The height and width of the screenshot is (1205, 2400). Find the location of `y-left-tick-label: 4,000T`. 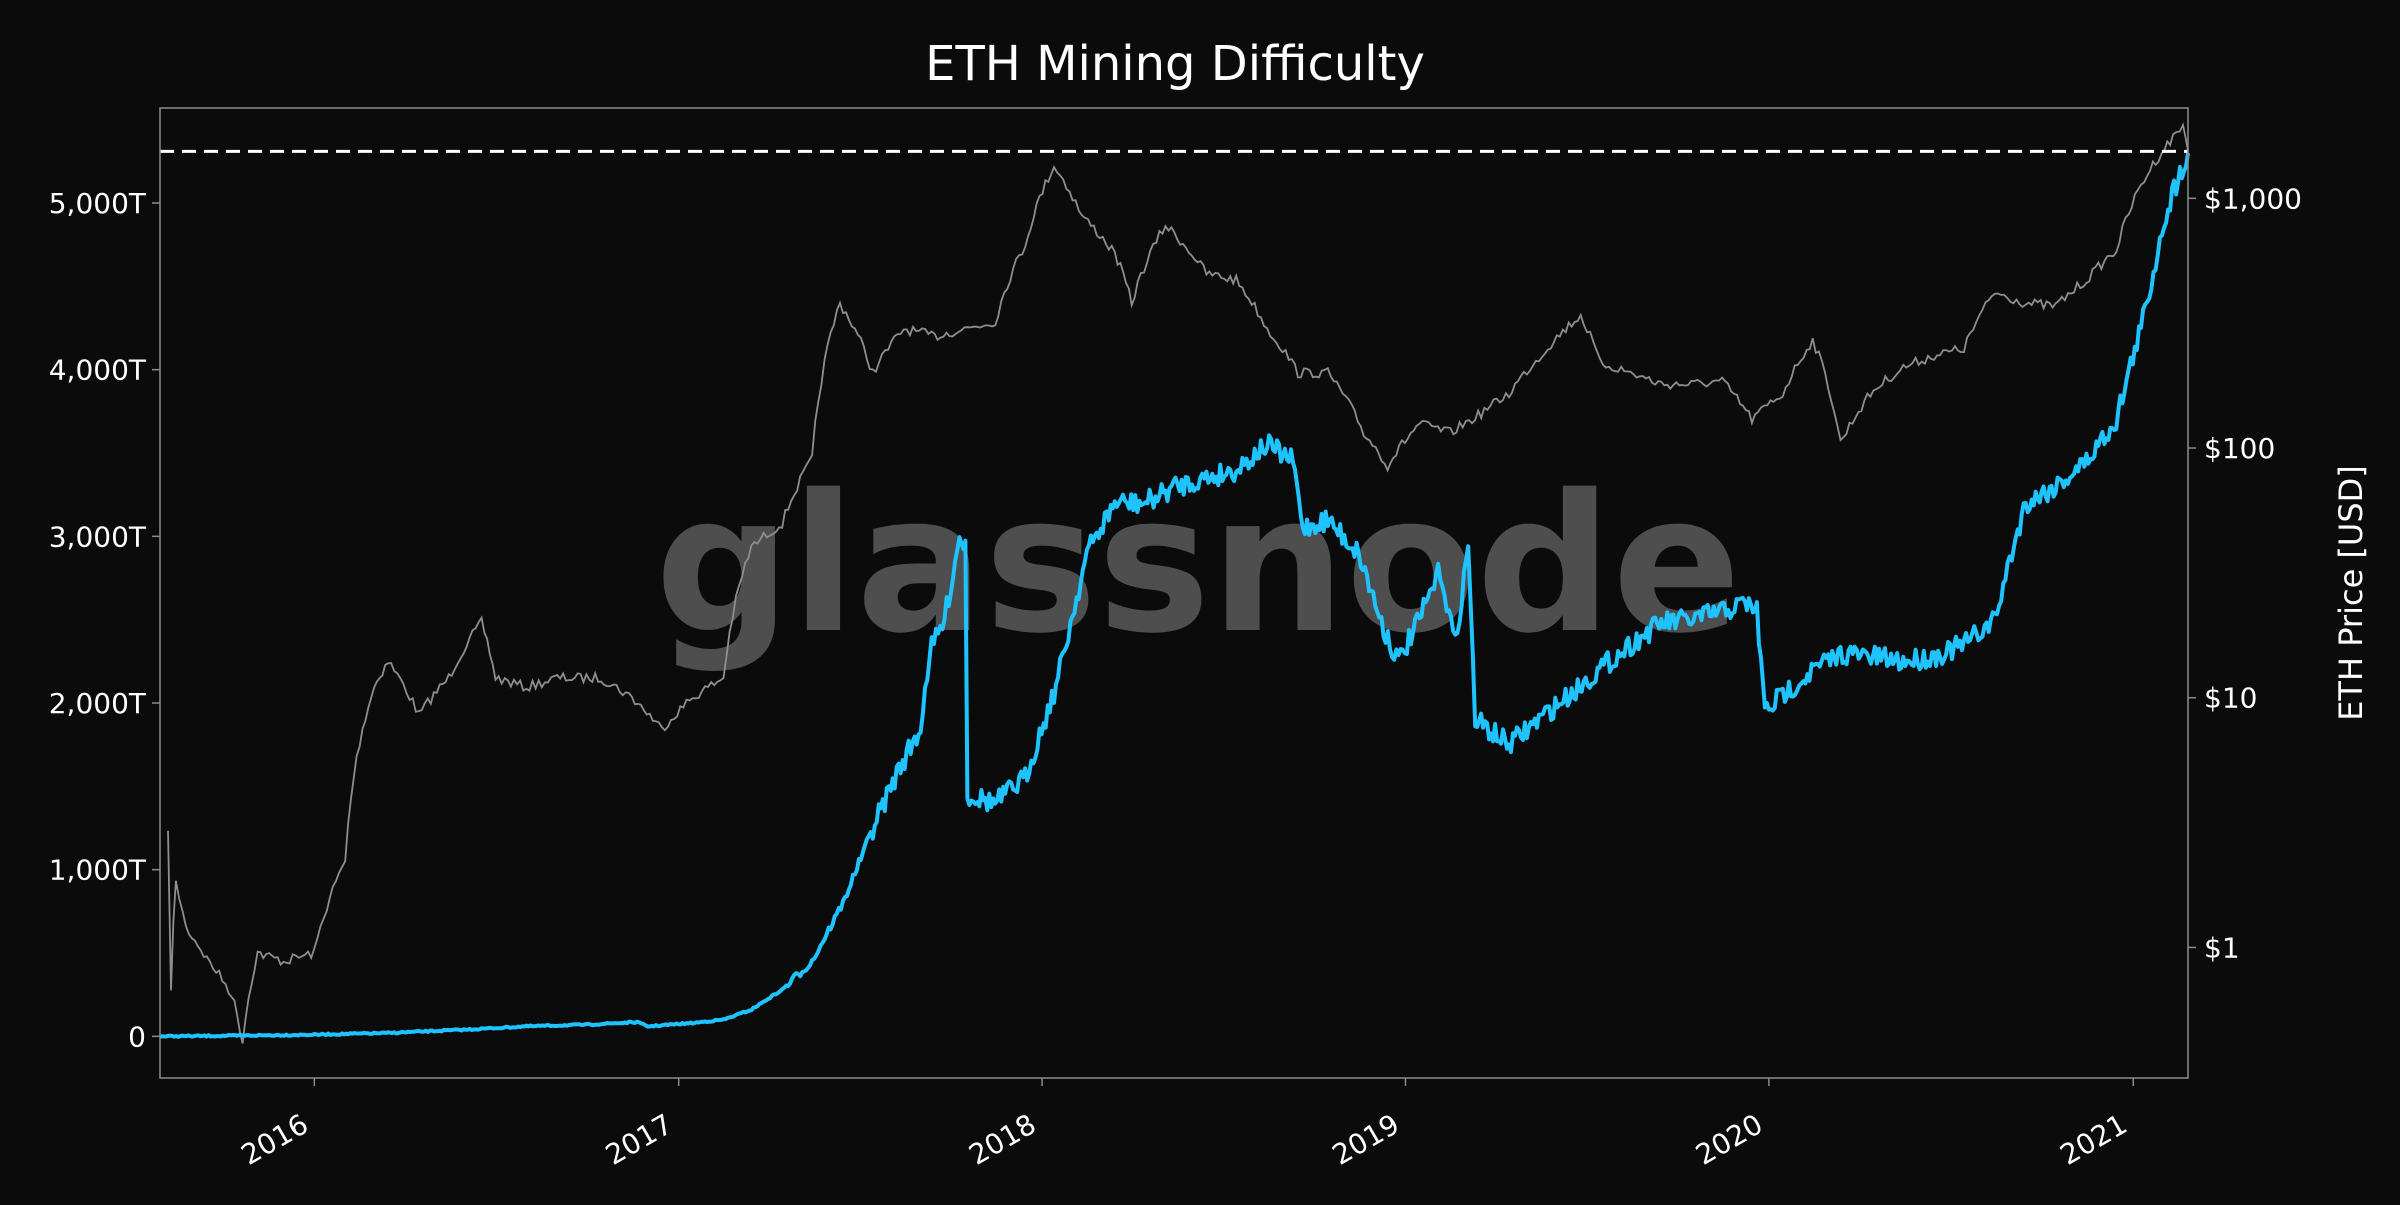

y-left-tick-label: 4,000T is located at coordinates (98, 370).